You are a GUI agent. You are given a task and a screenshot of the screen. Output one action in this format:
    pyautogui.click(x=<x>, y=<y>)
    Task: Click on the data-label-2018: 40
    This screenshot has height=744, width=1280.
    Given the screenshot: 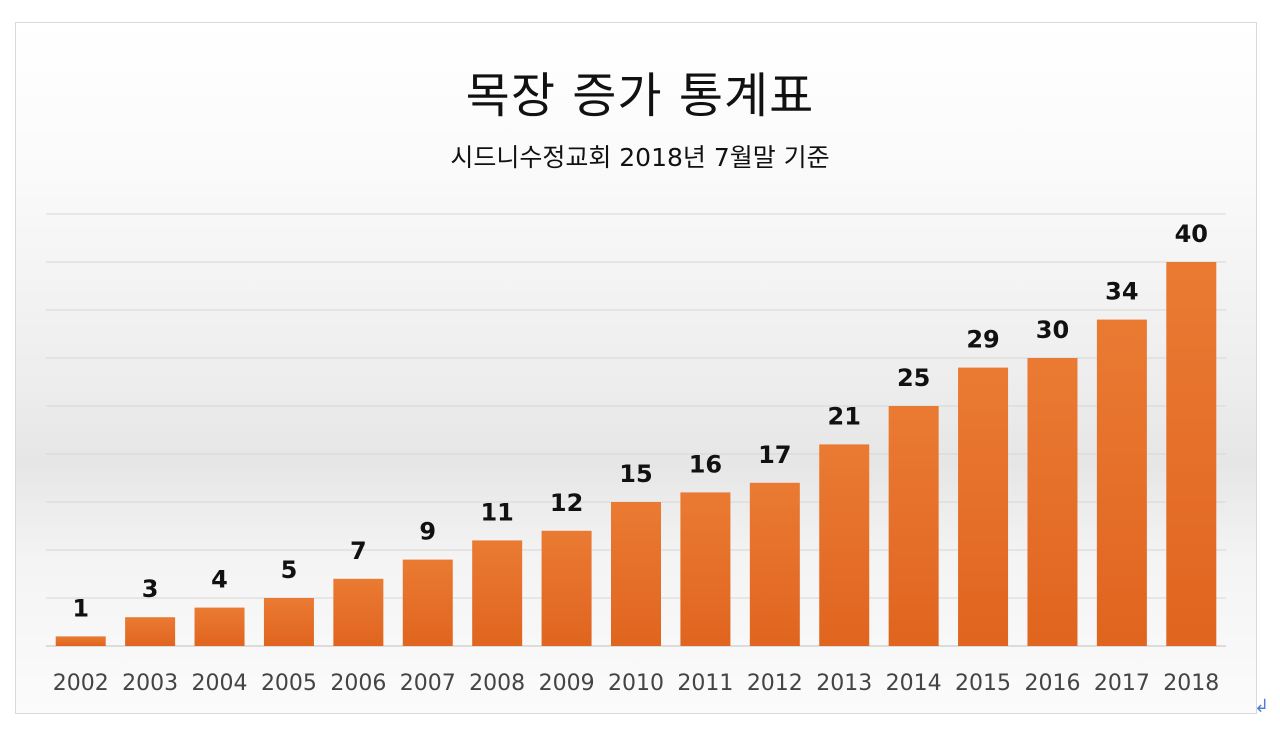 What is the action you would take?
    pyautogui.click(x=1191, y=234)
    